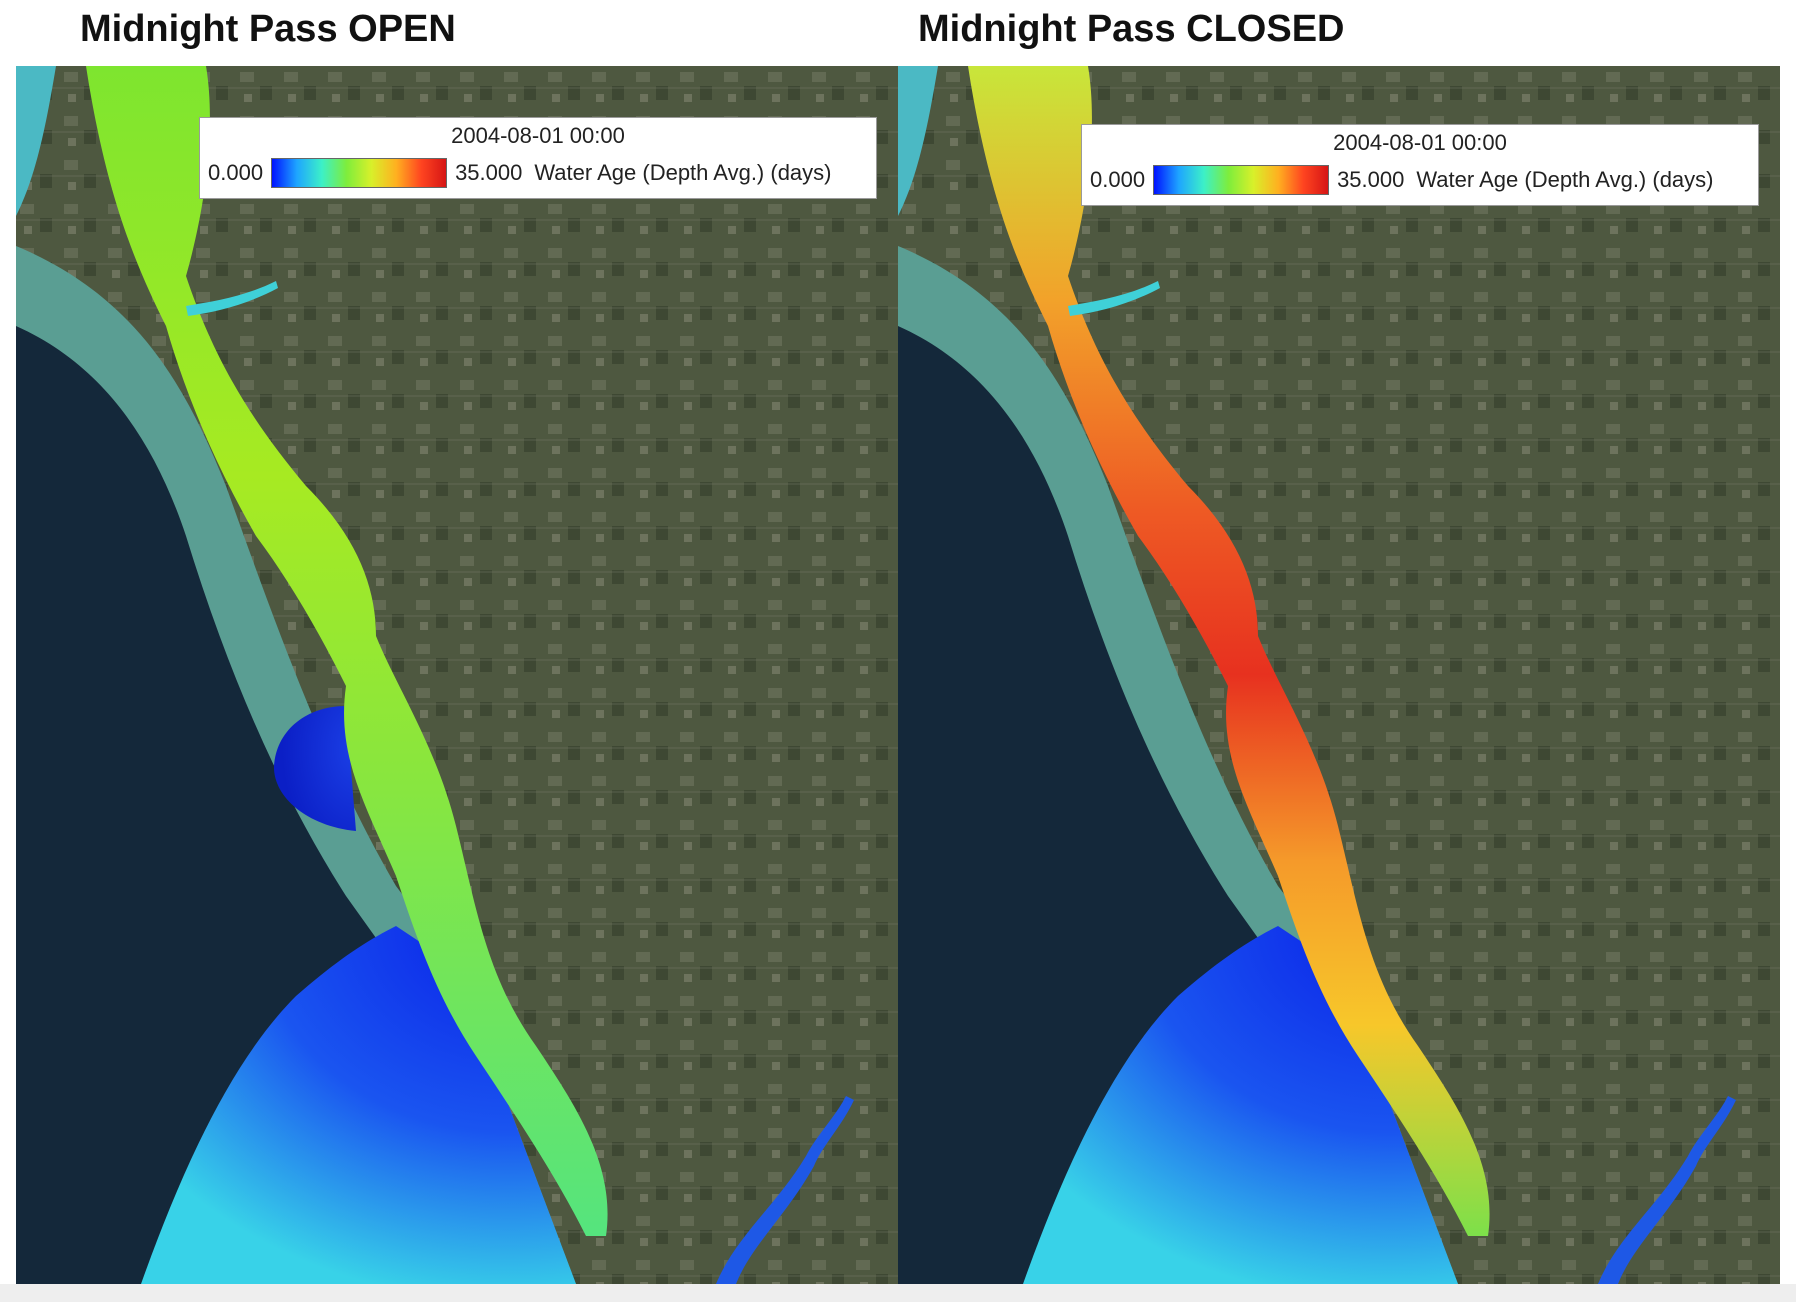 This screenshot has height=1302, width=1796. I want to click on bottom-strip, so click(898, 1293).